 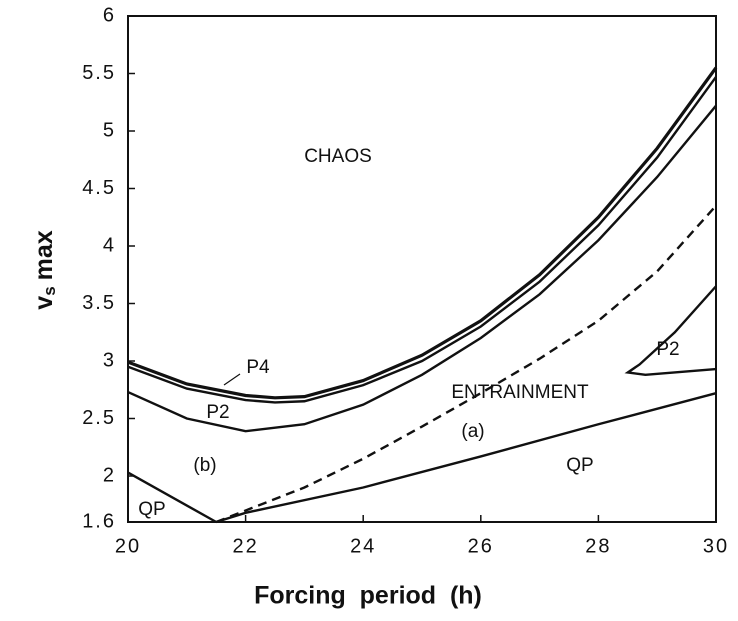 I want to click on y-tick-label: 4, so click(x=109, y=245).